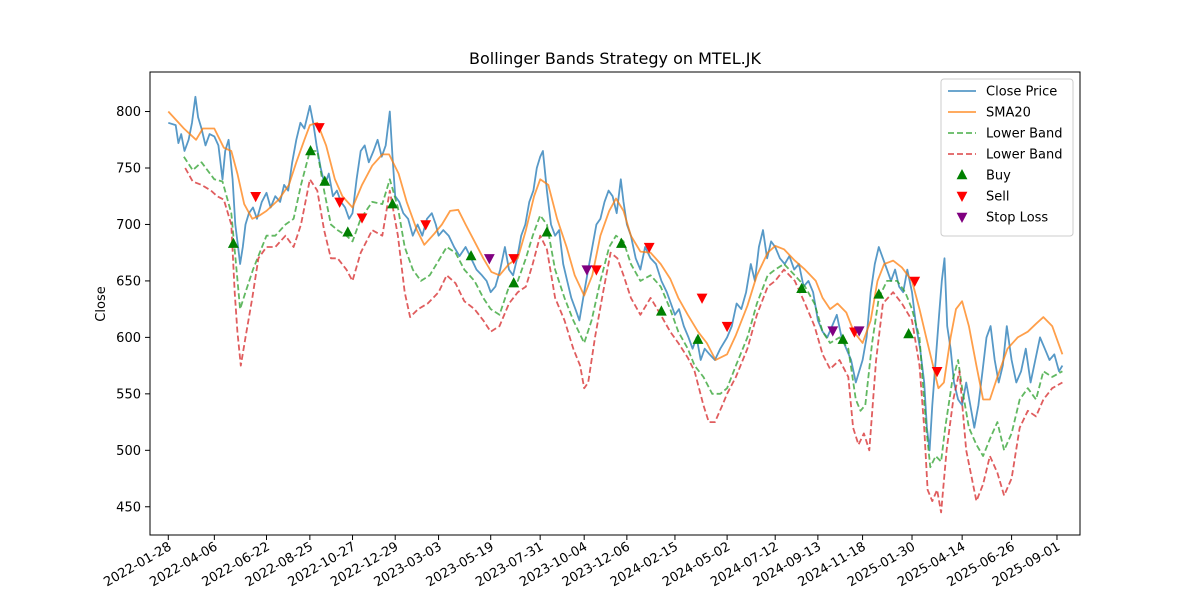 Image resolution: width=1200 pixels, height=600 pixels. What do you see at coordinates (962, 196) in the screenshot?
I see `legend-sell-swatch` at bounding box center [962, 196].